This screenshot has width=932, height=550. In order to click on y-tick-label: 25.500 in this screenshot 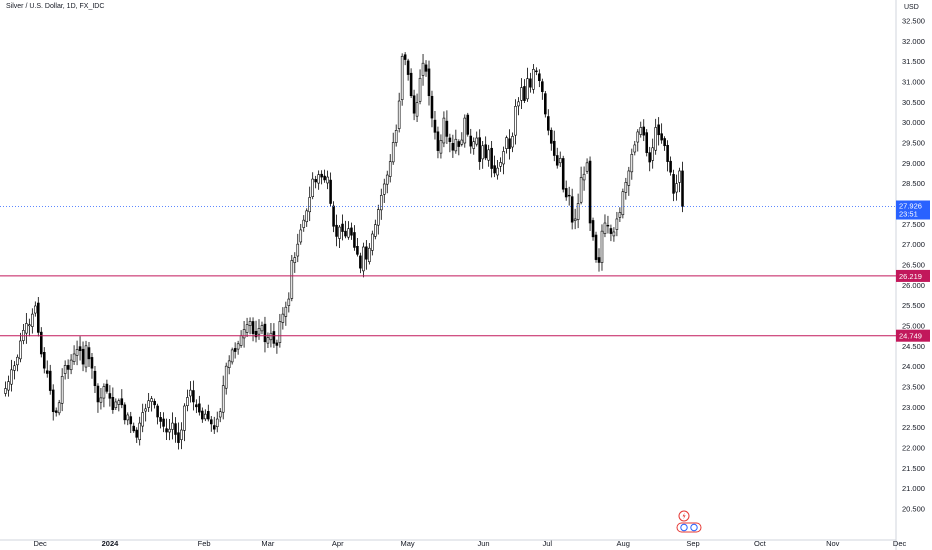, I will do `click(913, 305)`.